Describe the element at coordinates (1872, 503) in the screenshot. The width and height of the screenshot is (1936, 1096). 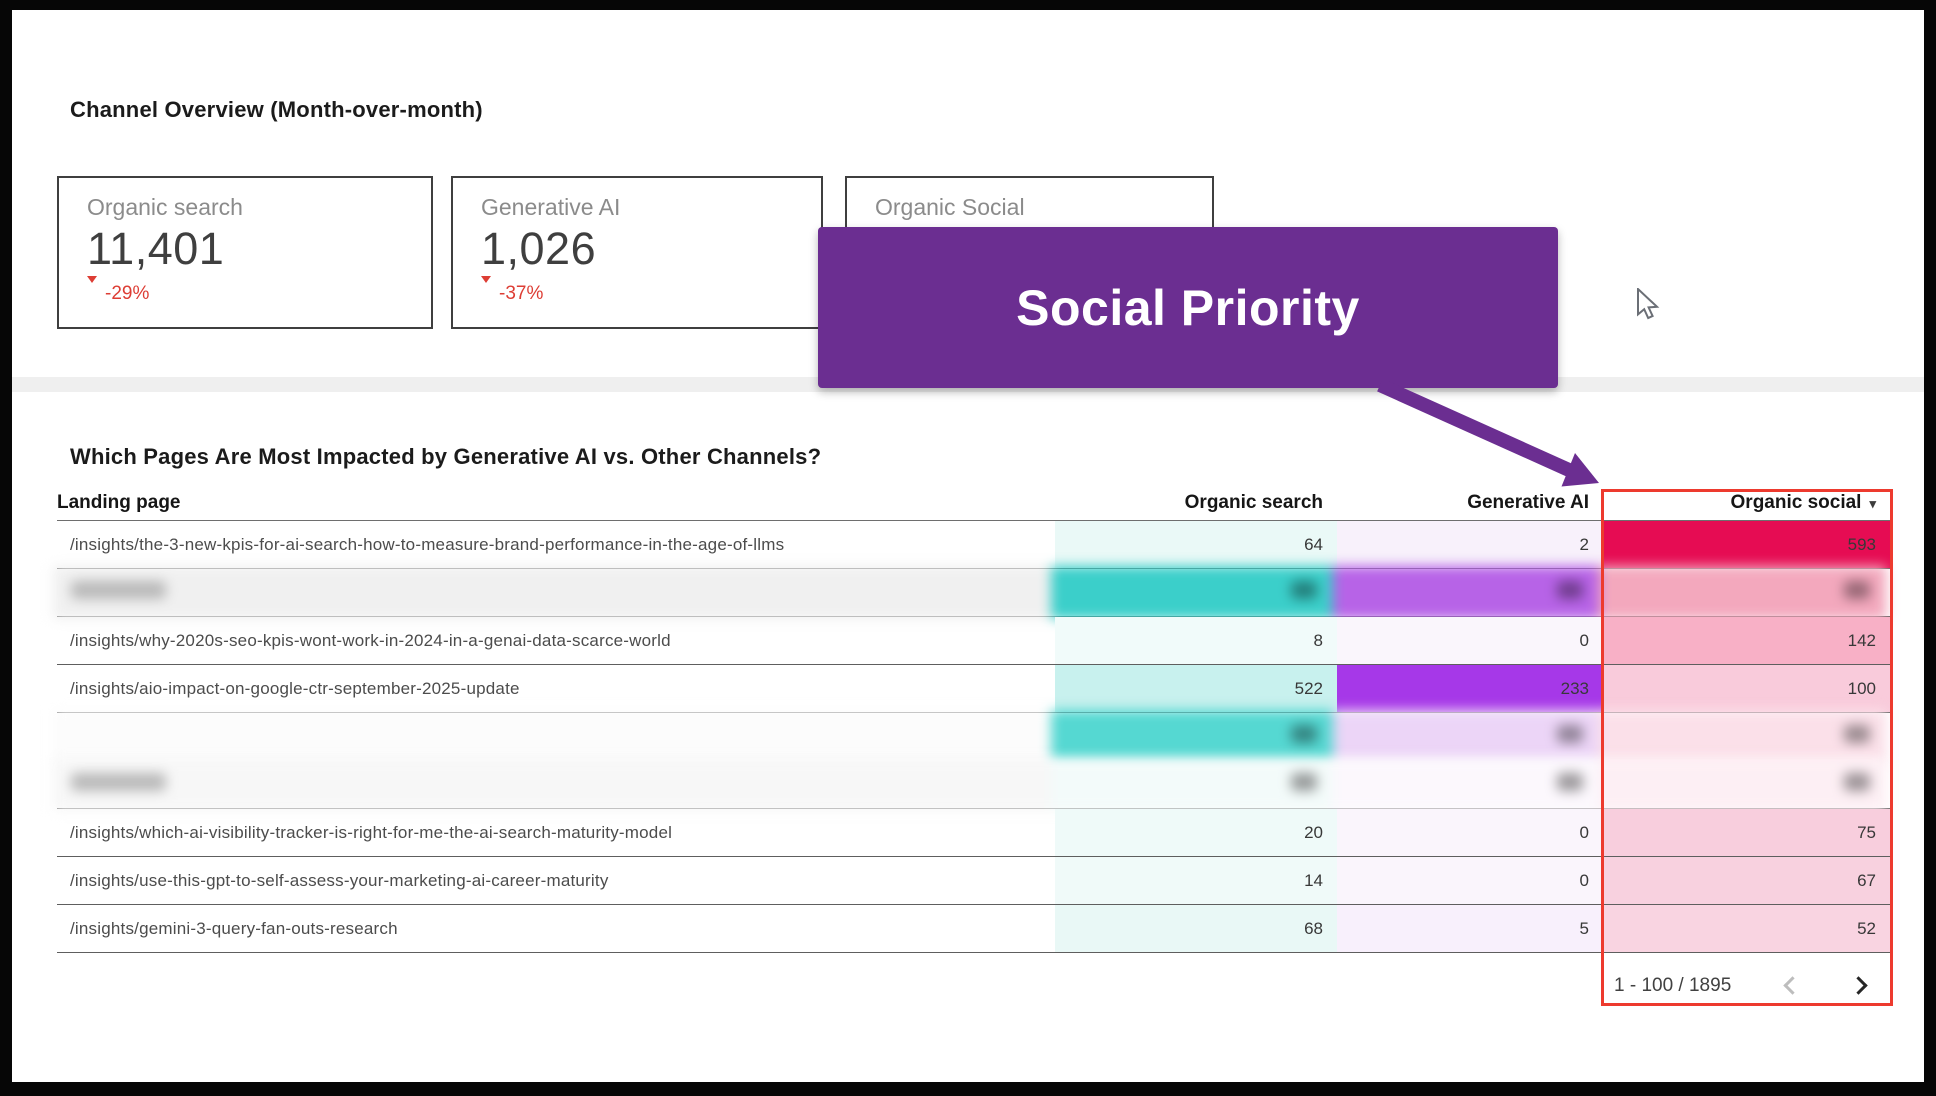
I see `caret-down-icon: ▾` at that location.